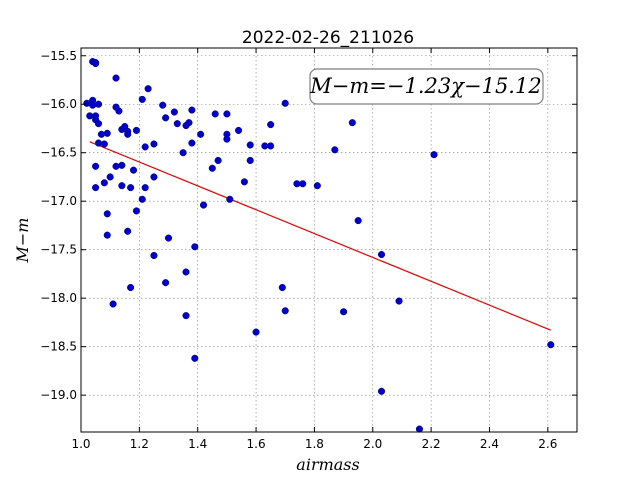 The height and width of the screenshot is (480, 640). What do you see at coordinates (372, 444) in the screenshot?
I see `x-tick-label: 2.0` at bounding box center [372, 444].